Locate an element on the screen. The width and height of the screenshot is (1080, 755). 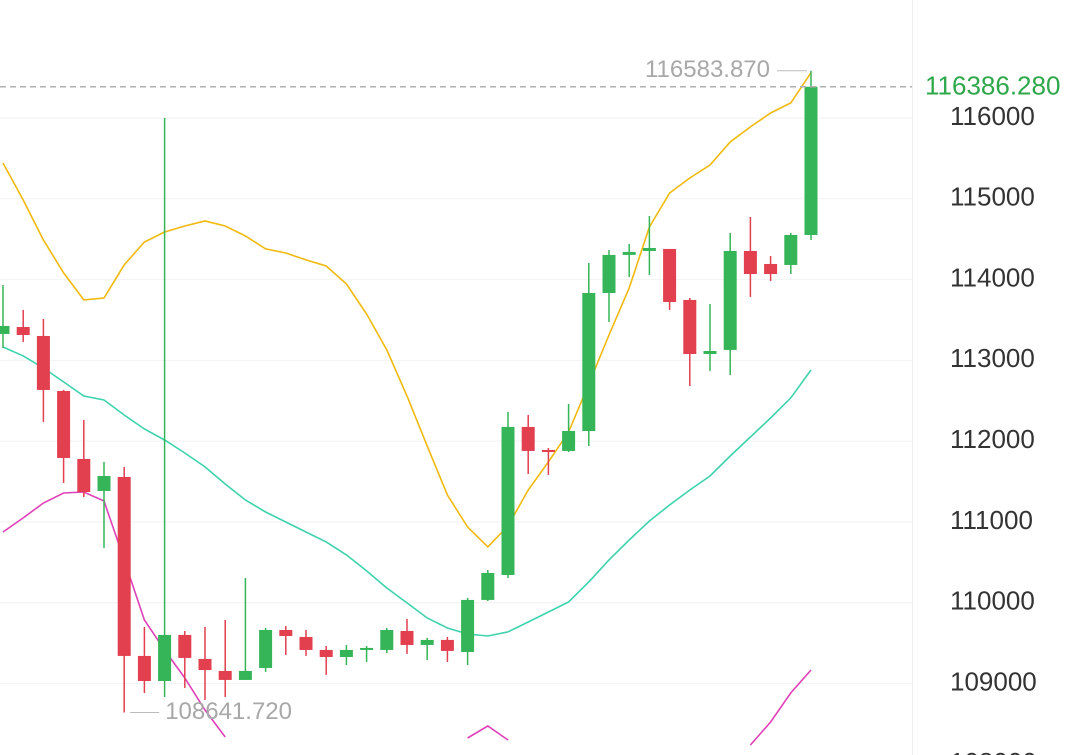
y-tick-label: 114000 is located at coordinates (992, 277).